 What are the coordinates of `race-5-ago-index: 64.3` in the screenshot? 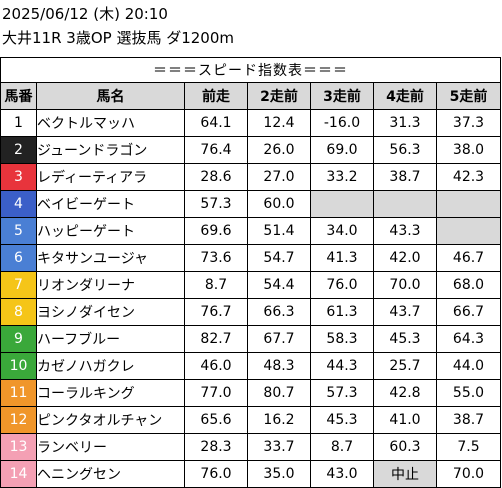 It's located at (468, 339).